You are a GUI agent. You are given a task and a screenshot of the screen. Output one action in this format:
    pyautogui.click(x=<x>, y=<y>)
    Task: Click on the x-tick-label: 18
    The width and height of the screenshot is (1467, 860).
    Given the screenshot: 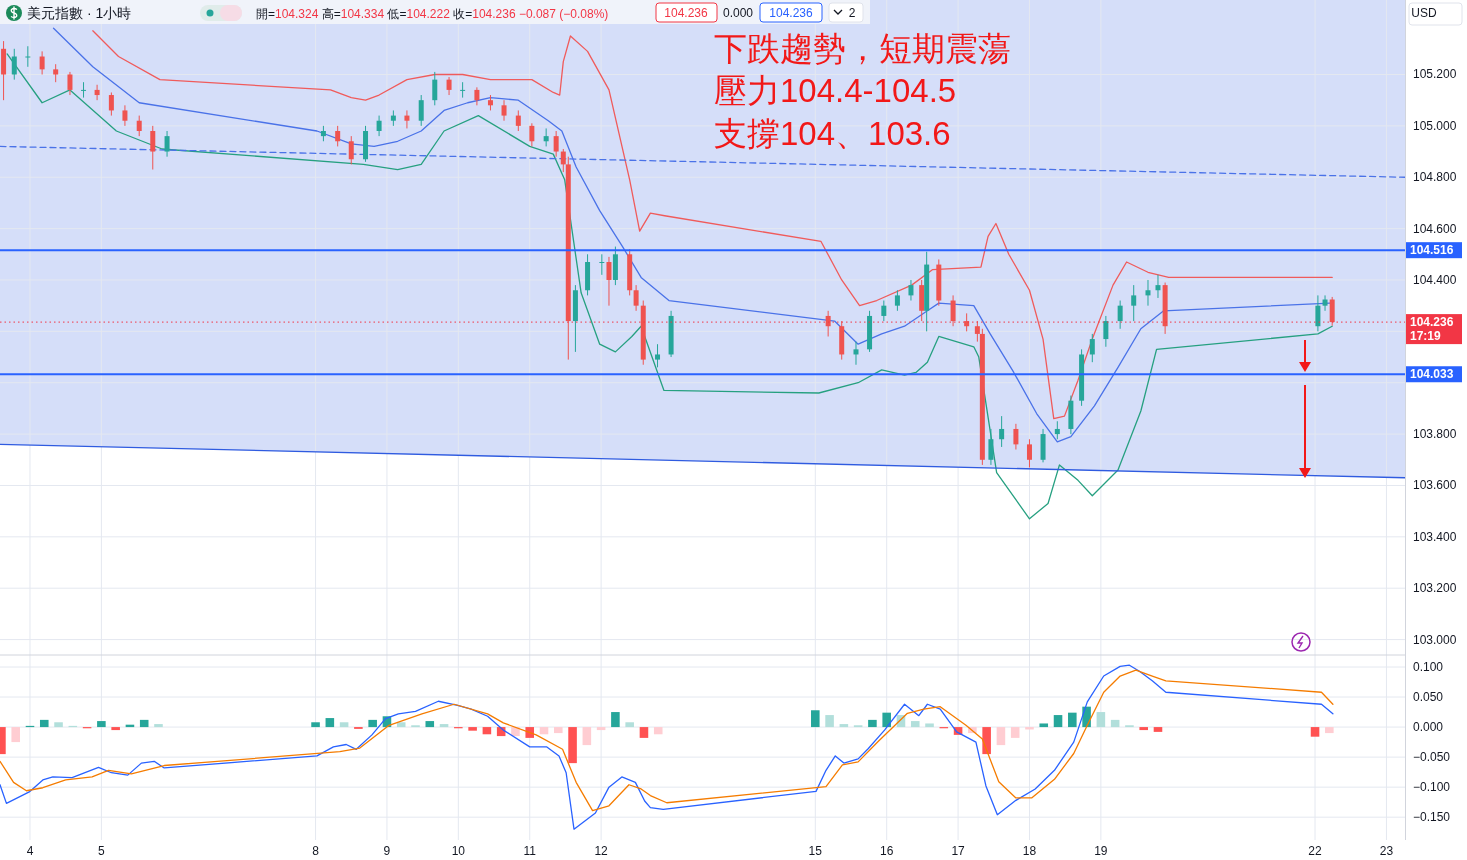 What is the action you would take?
    pyautogui.click(x=1029, y=851)
    